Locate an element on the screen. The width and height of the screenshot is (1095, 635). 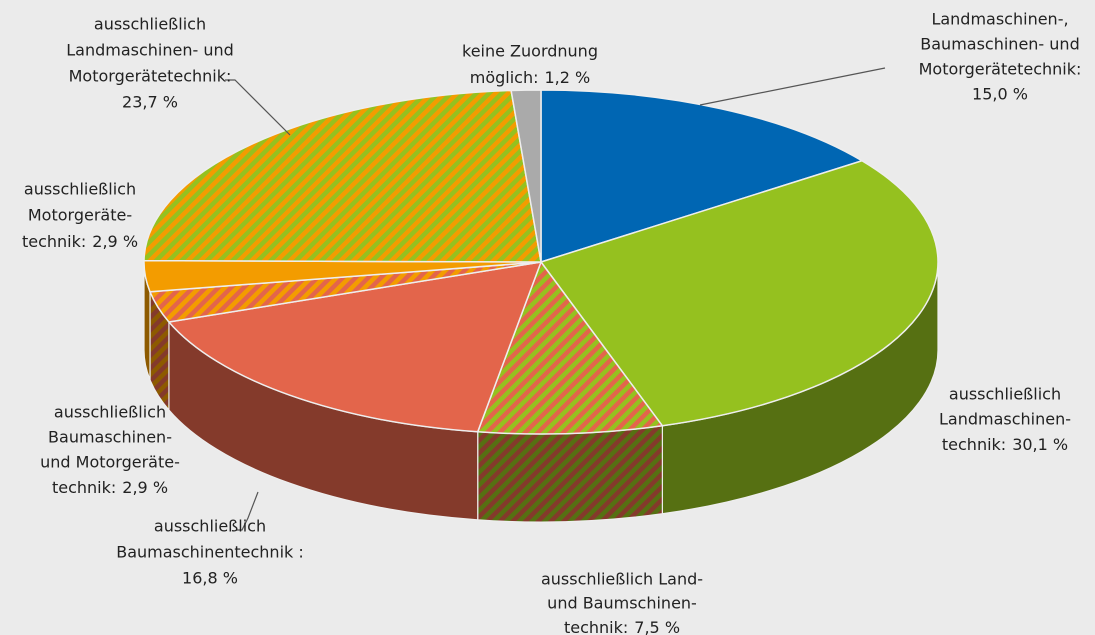
slice-value-label: 15,0 % is located at coordinates (1000, 94).